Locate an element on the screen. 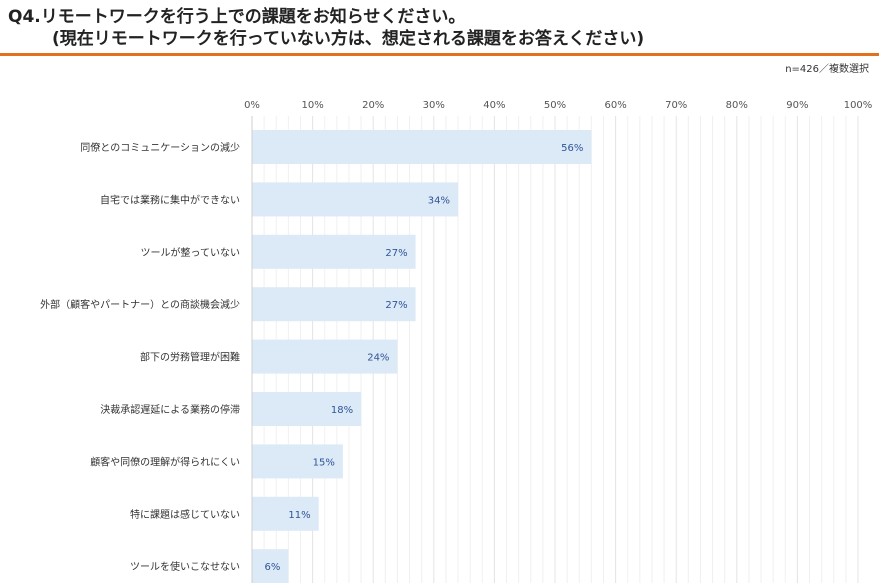 This screenshot has height=583, width=879. x-tick-label: 30% is located at coordinates (434, 105).